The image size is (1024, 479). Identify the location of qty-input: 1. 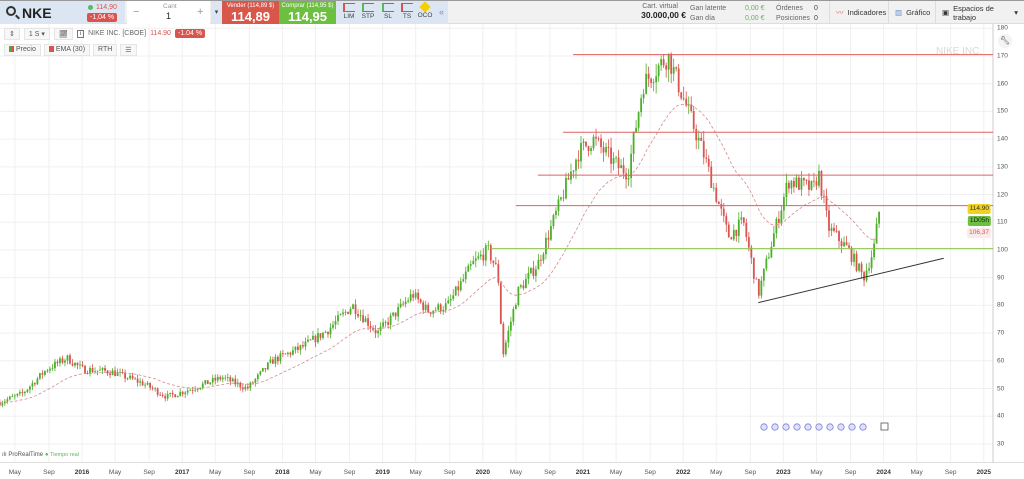
(169, 16).